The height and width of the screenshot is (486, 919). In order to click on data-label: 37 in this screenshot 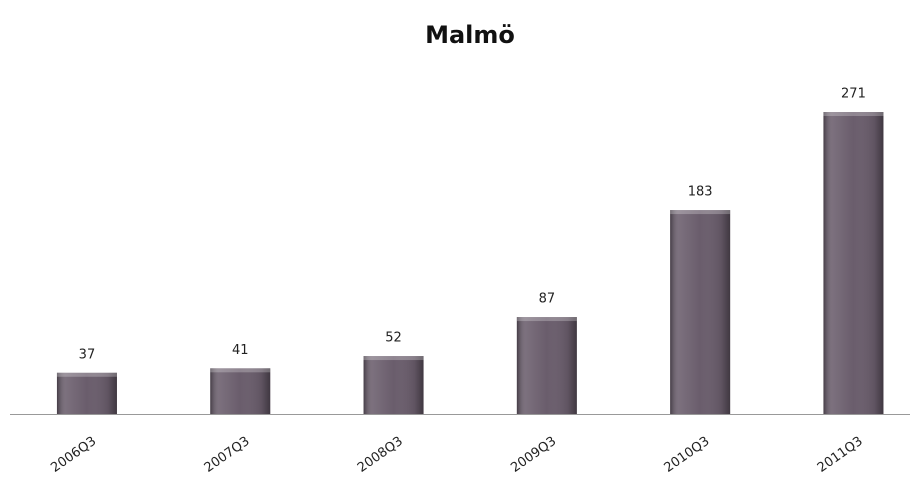, I will do `click(87, 354)`.